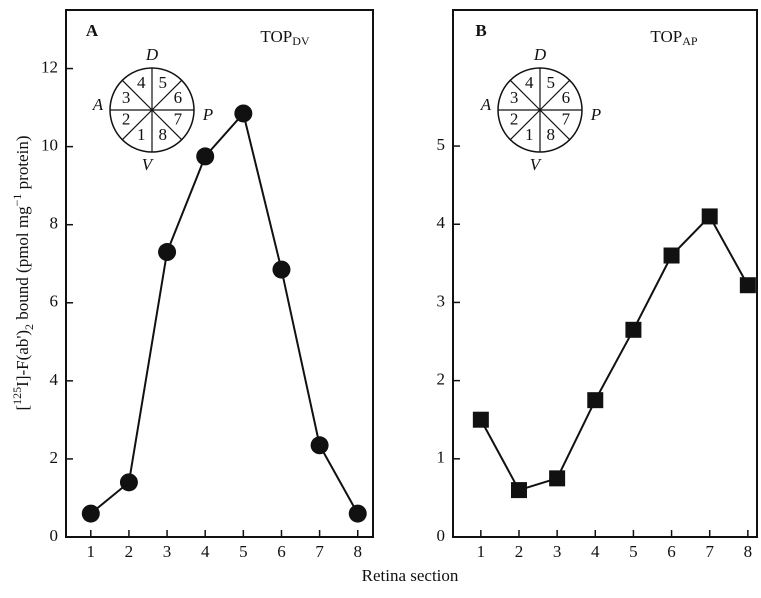 The width and height of the screenshot is (761, 598). What do you see at coordinates (301, 41) in the screenshot?
I see `panel-title-sub: DV` at bounding box center [301, 41].